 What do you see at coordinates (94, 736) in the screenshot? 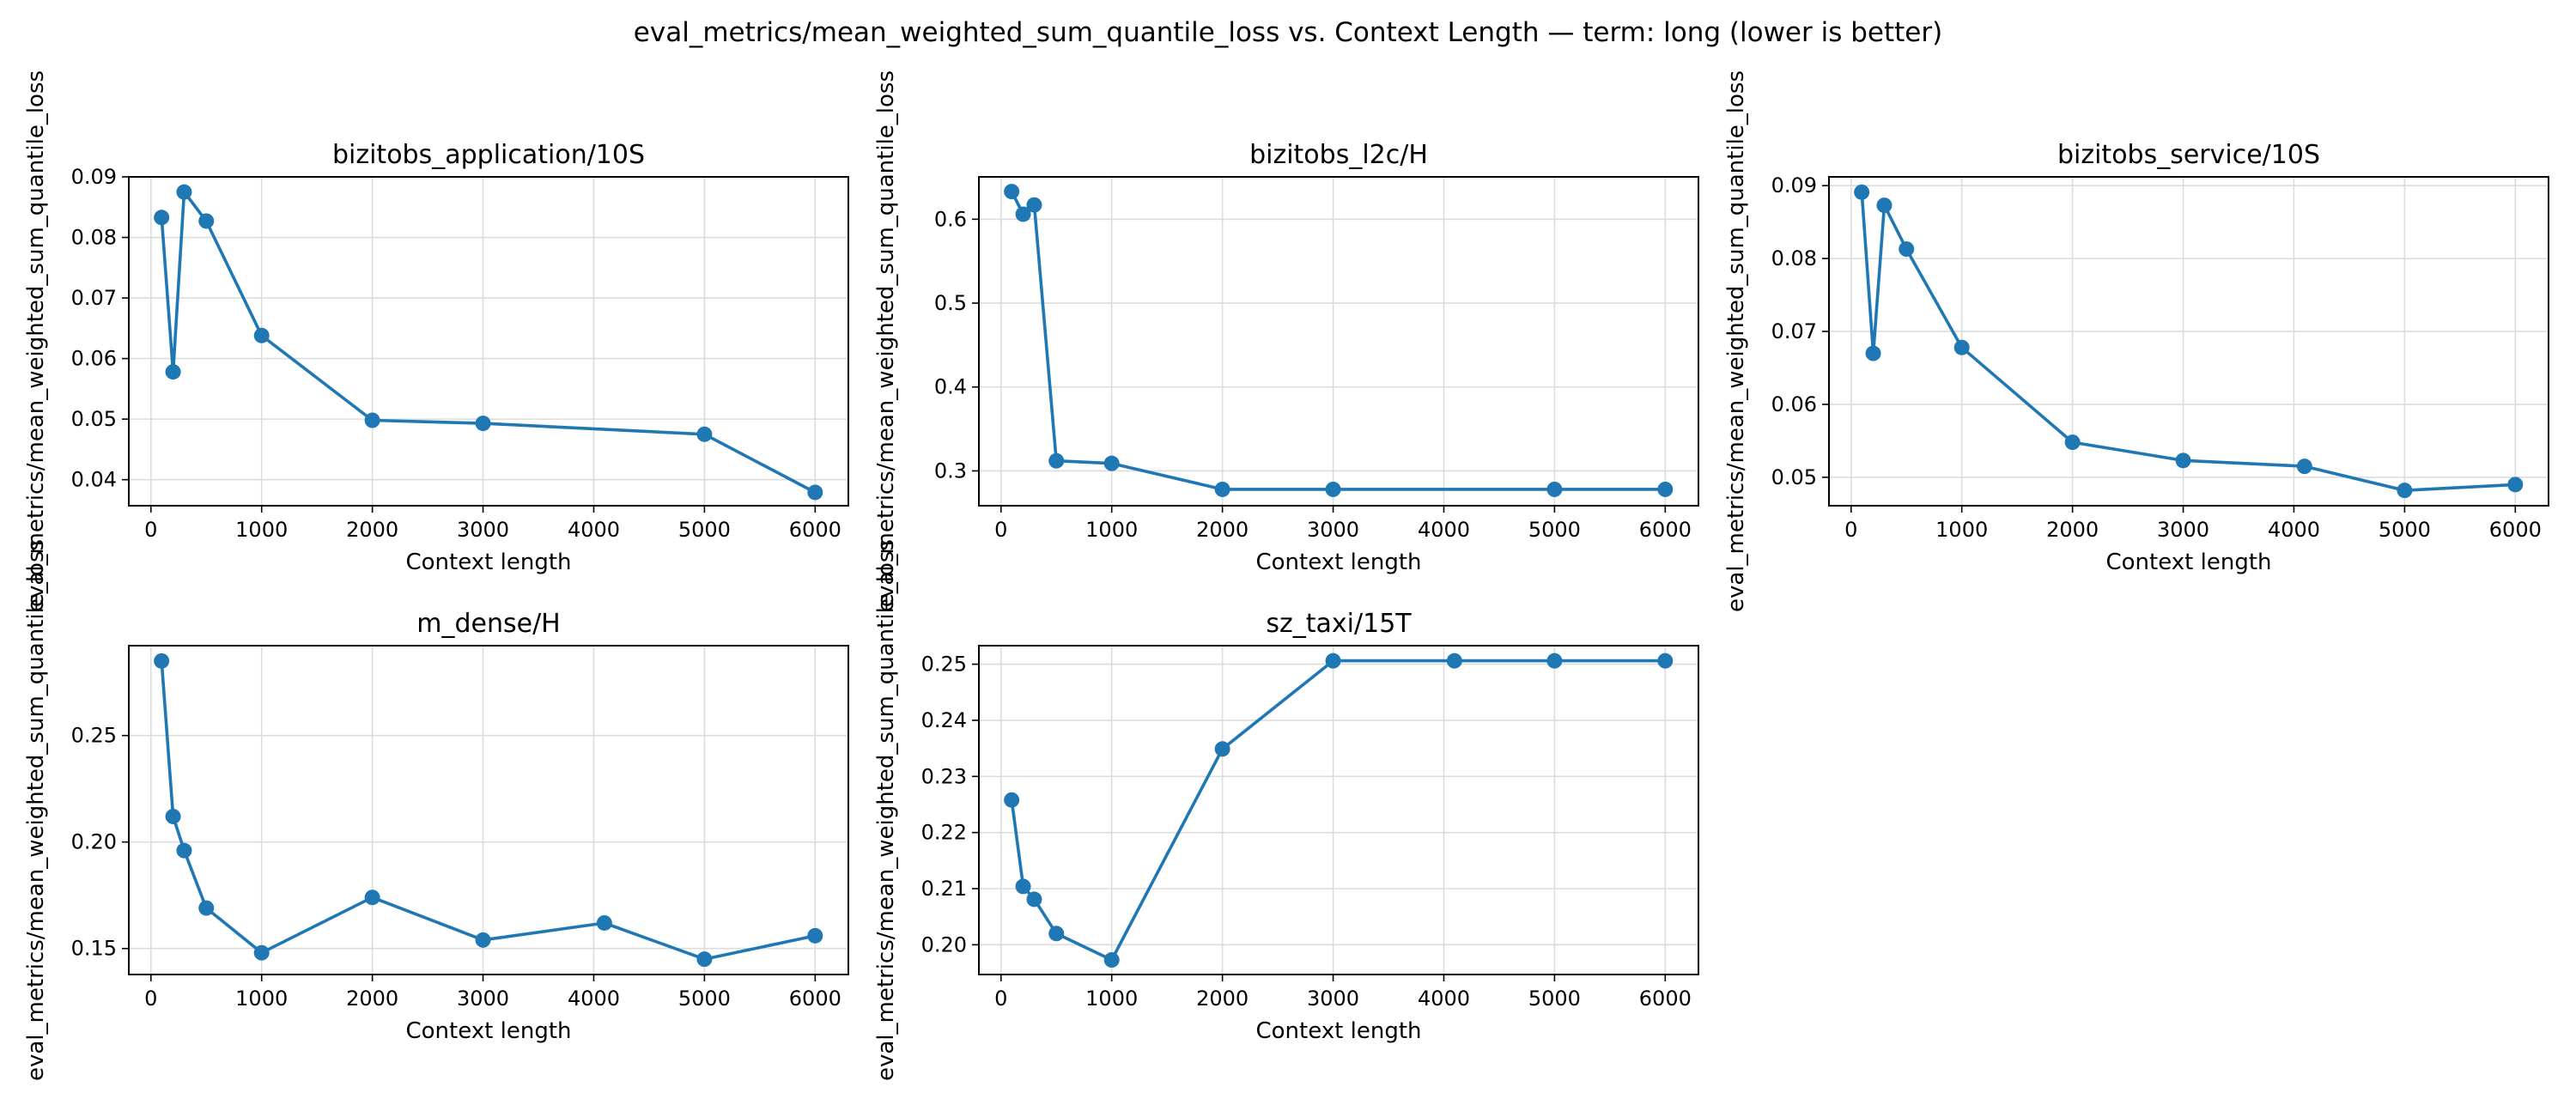
I see `y-tick-label: 0.25` at bounding box center [94, 736].